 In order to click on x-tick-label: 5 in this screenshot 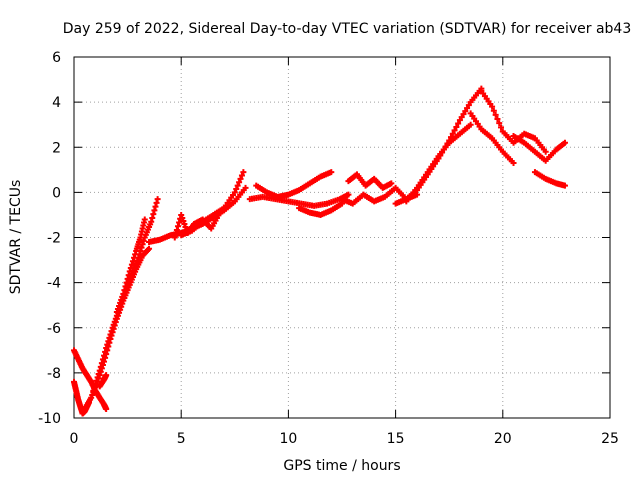, I will do `click(181, 439)`.